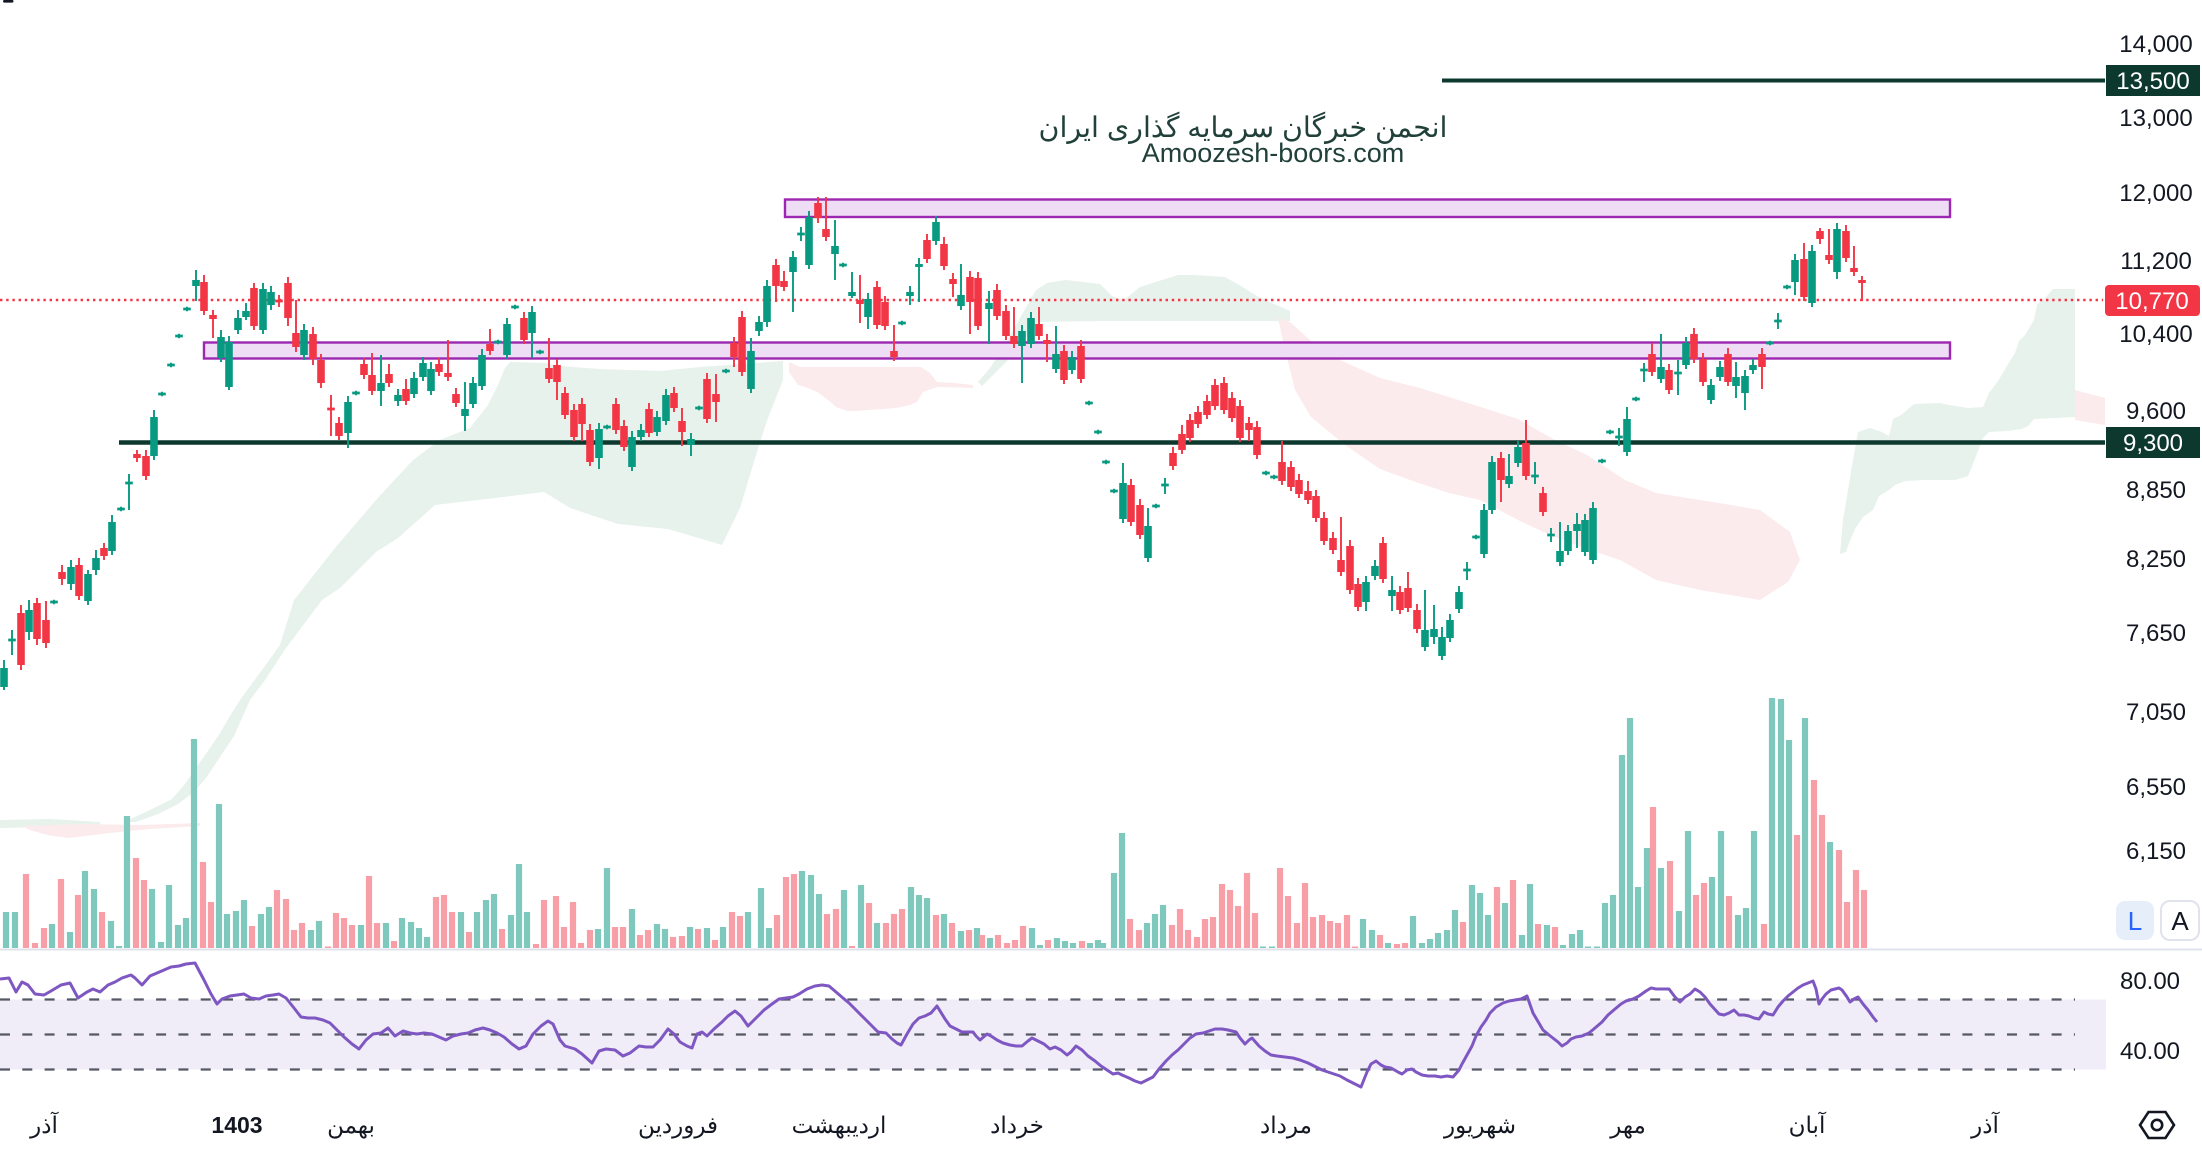 Image resolution: width=2202 pixels, height=1152 pixels. What do you see at coordinates (2155, 44) in the screenshot?
I see `svg-text: 14,000` at bounding box center [2155, 44].